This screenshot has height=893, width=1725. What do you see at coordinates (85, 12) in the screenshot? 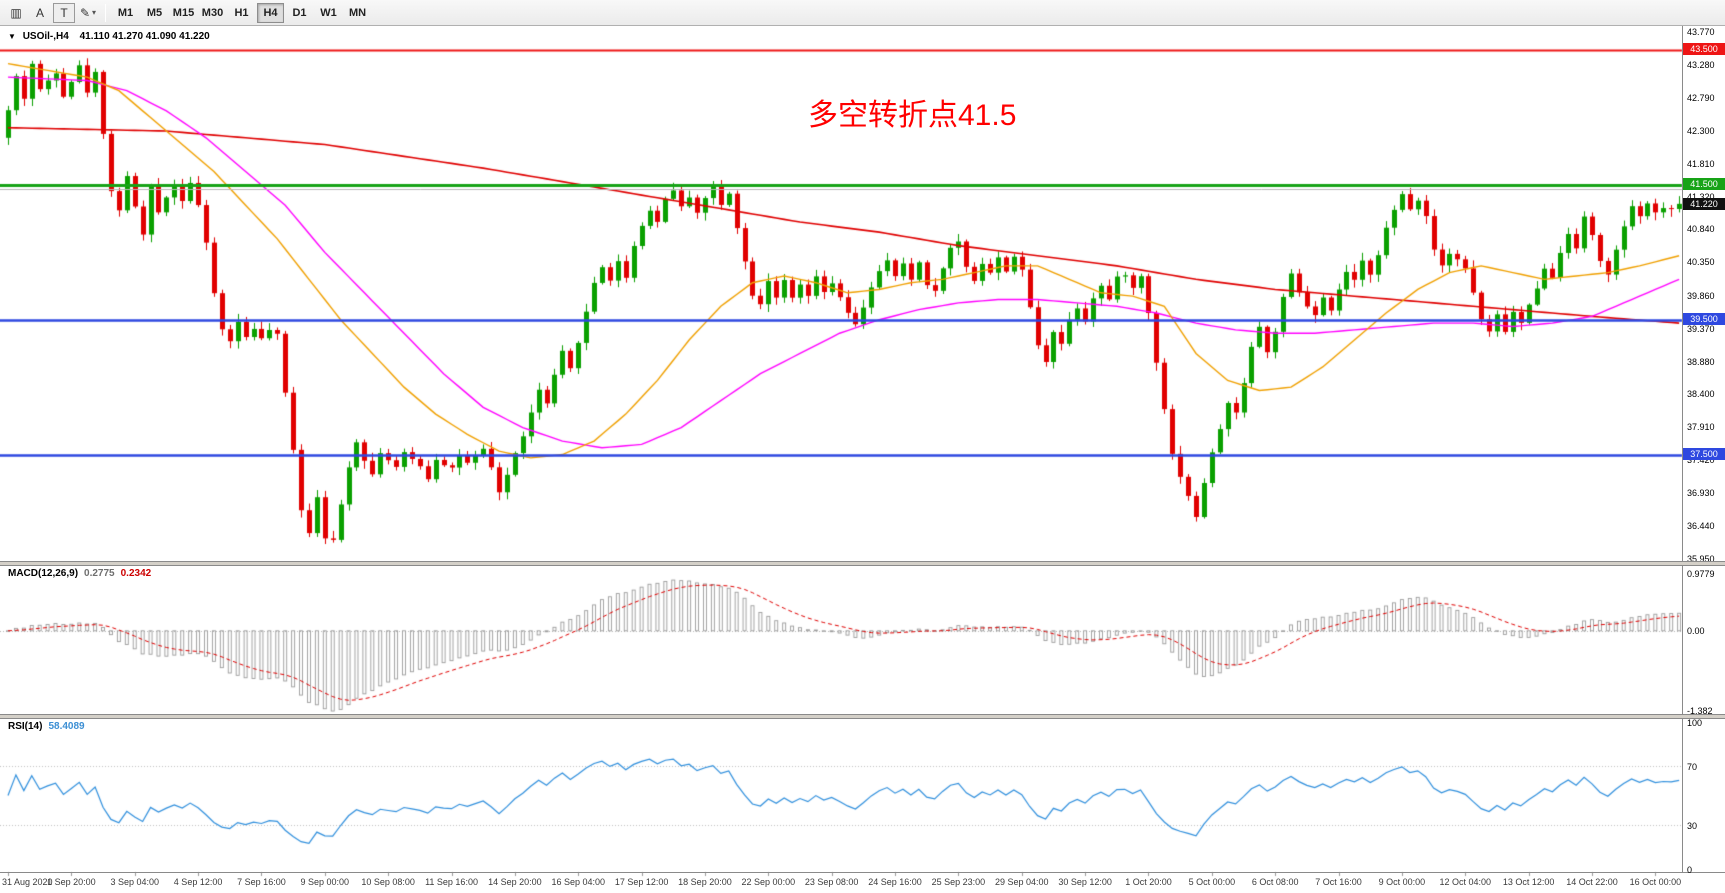
I see `pencil-icon: ✎` at bounding box center [85, 12].